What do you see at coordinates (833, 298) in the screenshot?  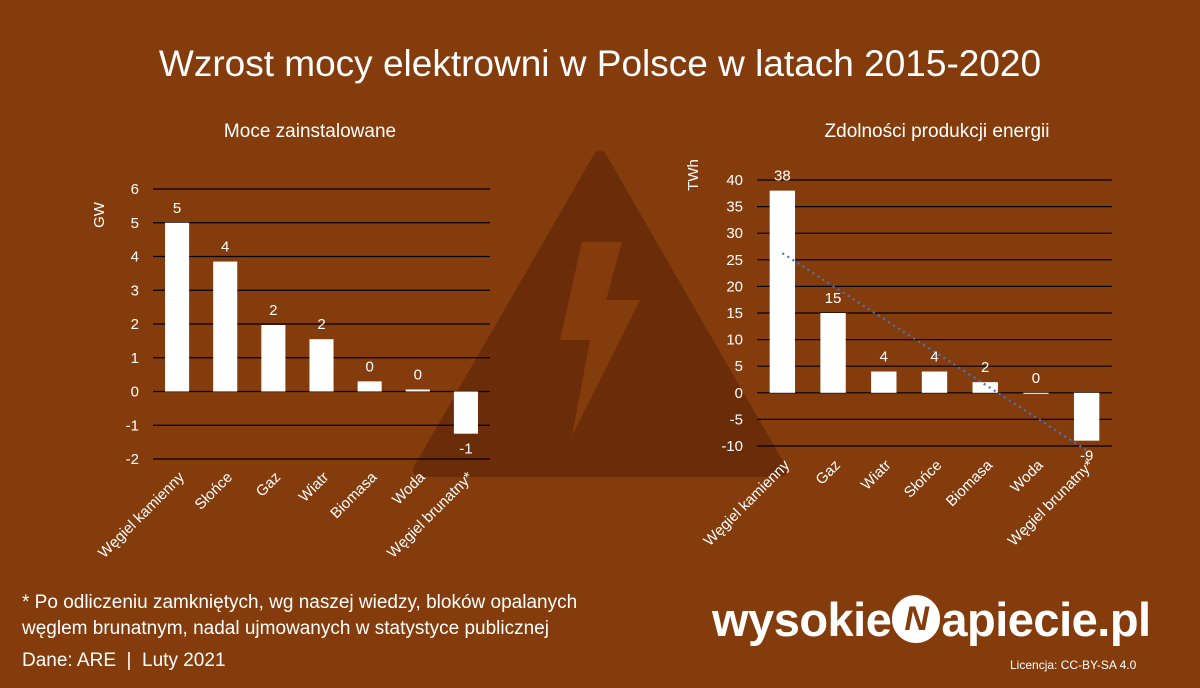 I see `data-label: 15` at bounding box center [833, 298].